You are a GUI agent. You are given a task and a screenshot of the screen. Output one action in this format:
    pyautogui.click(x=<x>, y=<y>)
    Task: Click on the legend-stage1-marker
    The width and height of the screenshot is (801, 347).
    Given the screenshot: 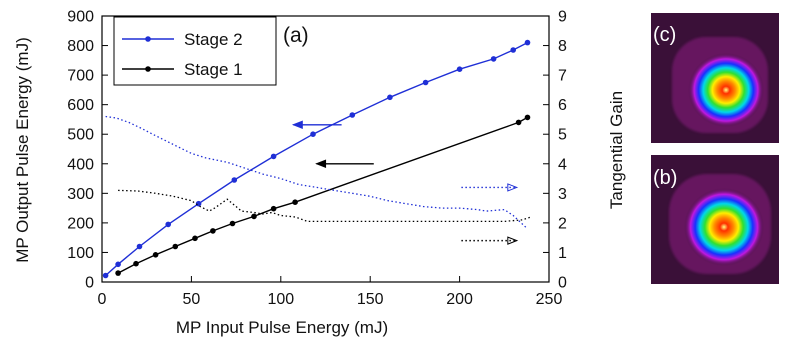 What is the action you would take?
    pyautogui.click(x=148, y=69)
    